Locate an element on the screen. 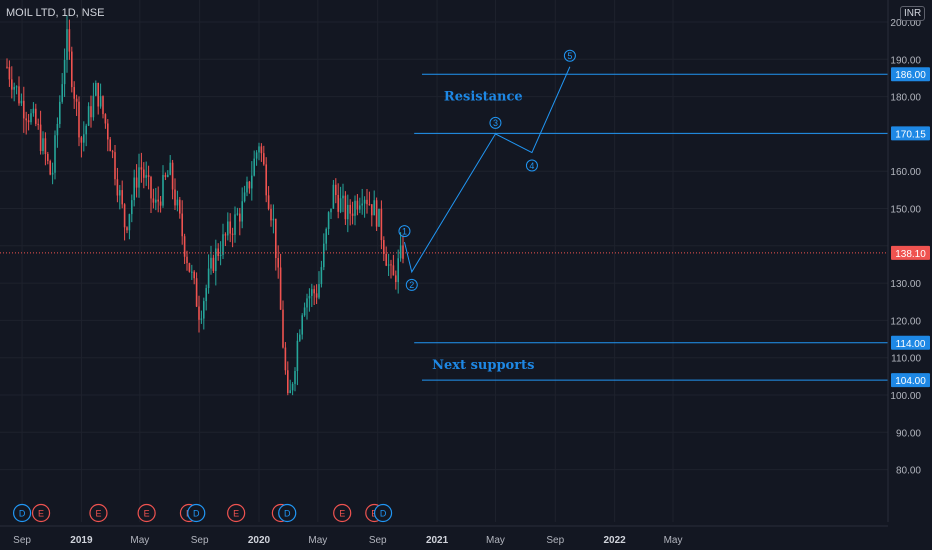  annotation-text: Resistance is located at coordinates (483, 97).